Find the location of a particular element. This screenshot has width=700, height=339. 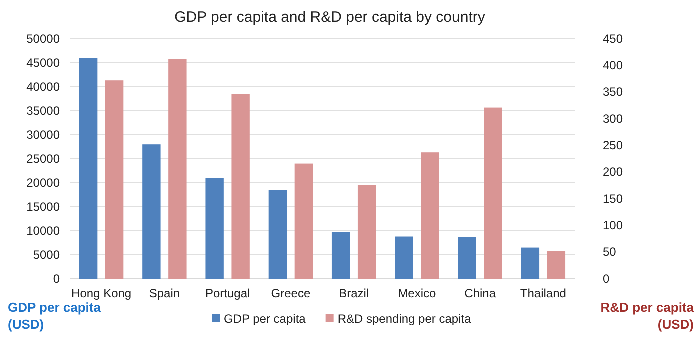

y-tick-label: 25000 is located at coordinates (43, 159).